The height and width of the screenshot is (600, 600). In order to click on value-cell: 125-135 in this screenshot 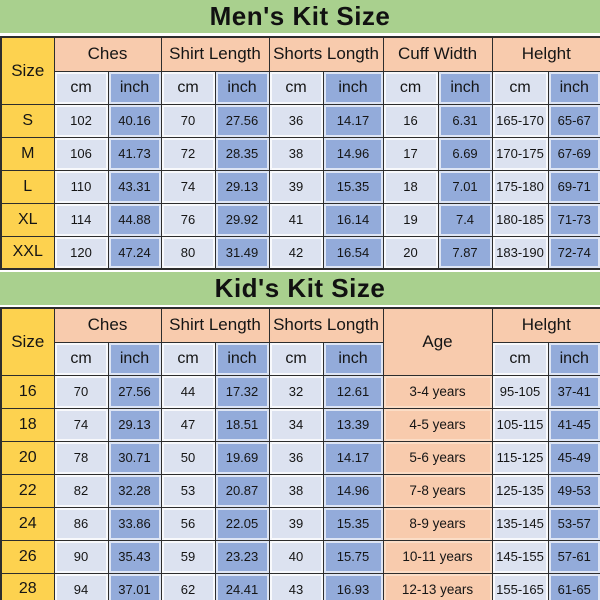, I will do `click(520, 490)`.